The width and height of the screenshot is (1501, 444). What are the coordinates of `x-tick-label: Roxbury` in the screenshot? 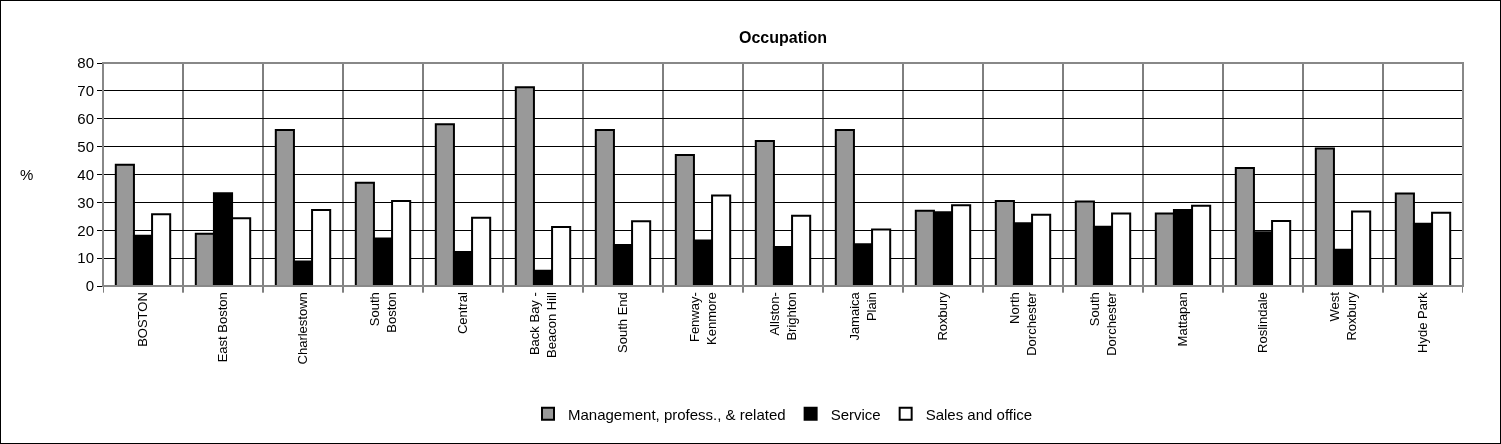 It's located at (943, 316).